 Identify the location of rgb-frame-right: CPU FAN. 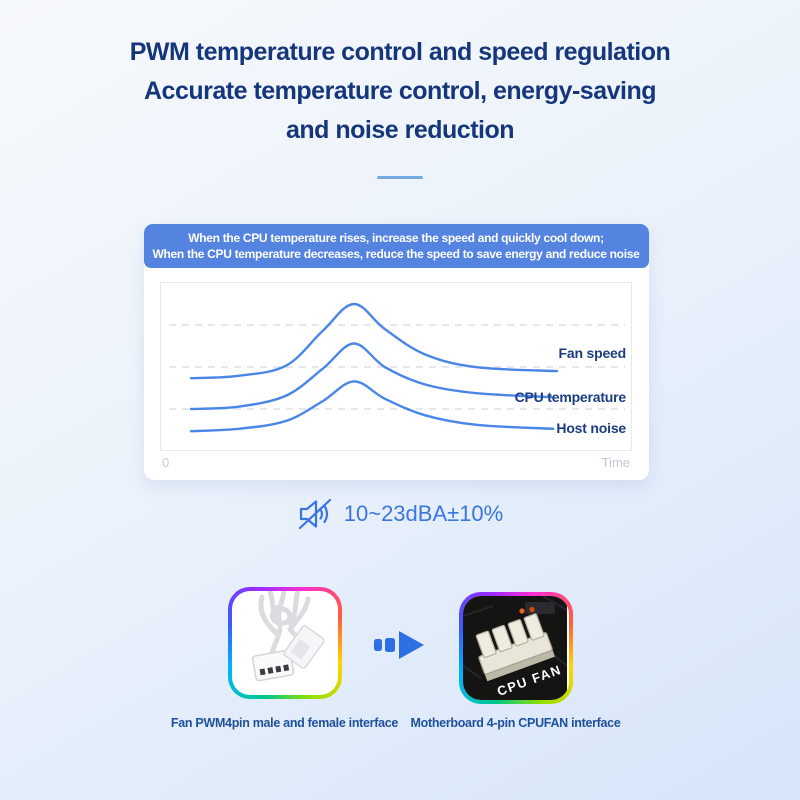
(515, 648).